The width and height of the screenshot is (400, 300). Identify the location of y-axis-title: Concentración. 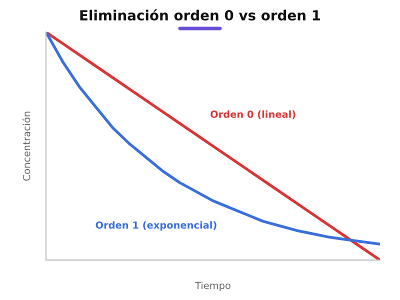
(26, 146).